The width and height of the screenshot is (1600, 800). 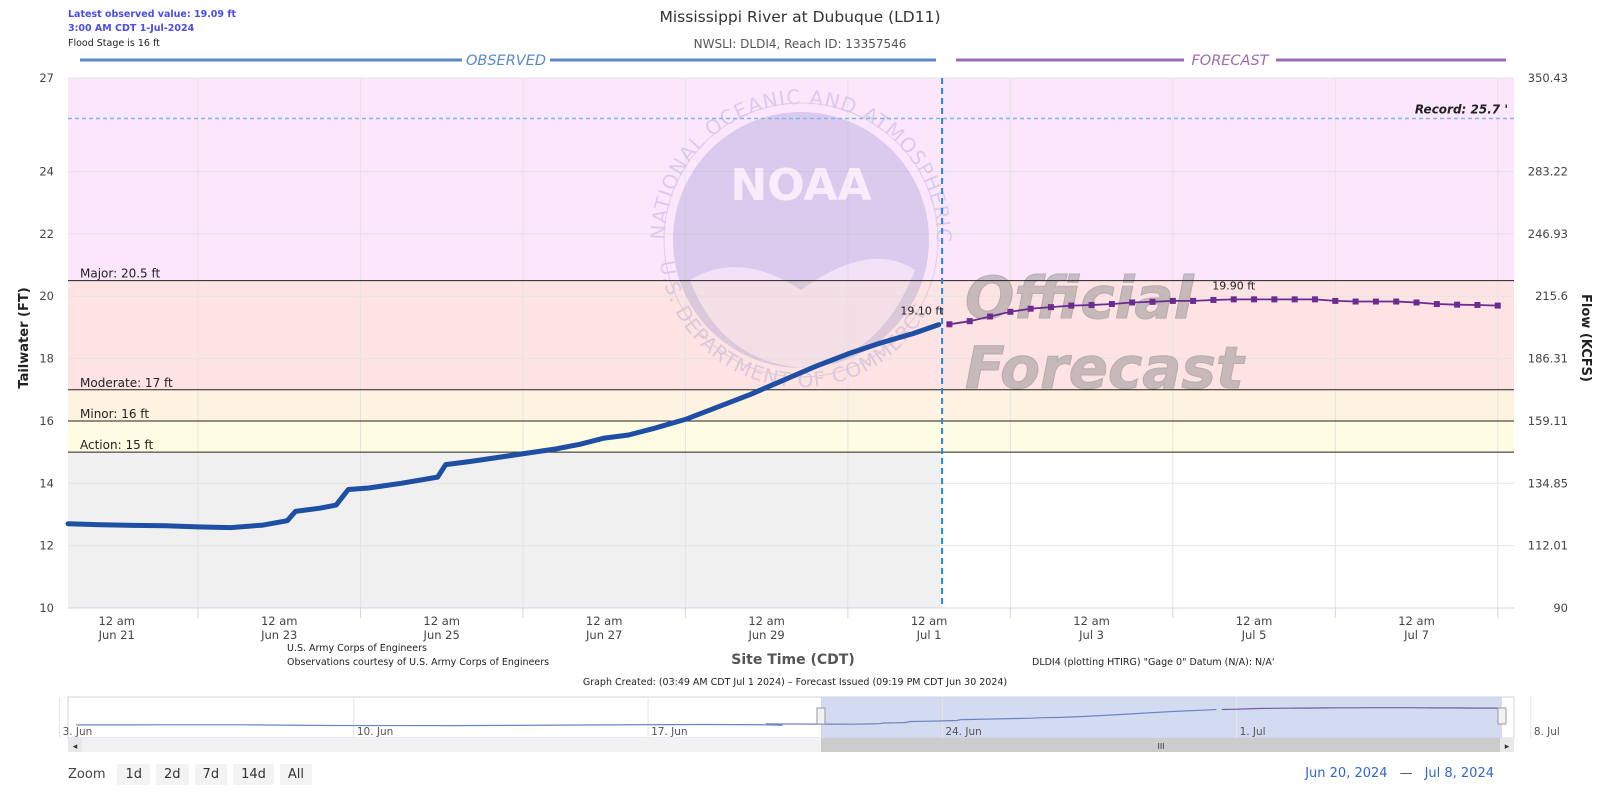 I want to click on y-axis-left: 10 12 14 16 18 20 22 24 27, so click(x=46, y=343).